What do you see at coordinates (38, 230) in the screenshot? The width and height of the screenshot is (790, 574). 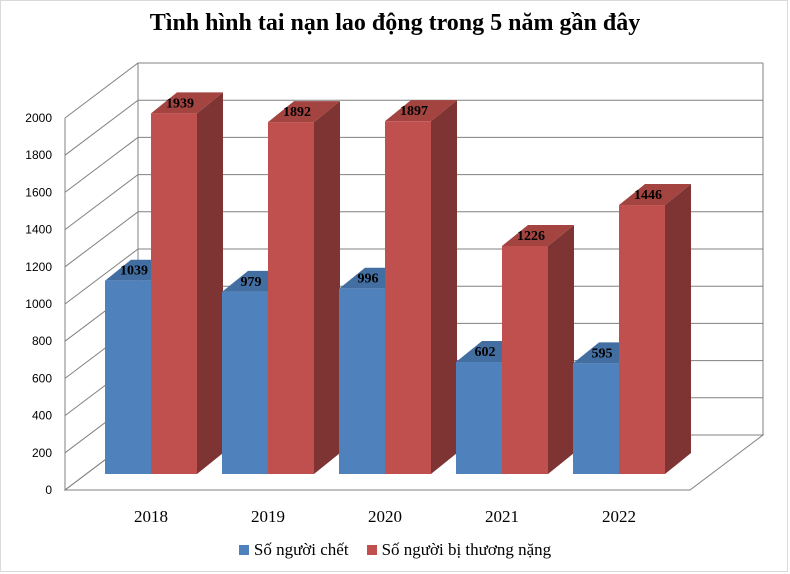 I see `y-tick-label-1400: 1400` at bounding box center [38, 230].